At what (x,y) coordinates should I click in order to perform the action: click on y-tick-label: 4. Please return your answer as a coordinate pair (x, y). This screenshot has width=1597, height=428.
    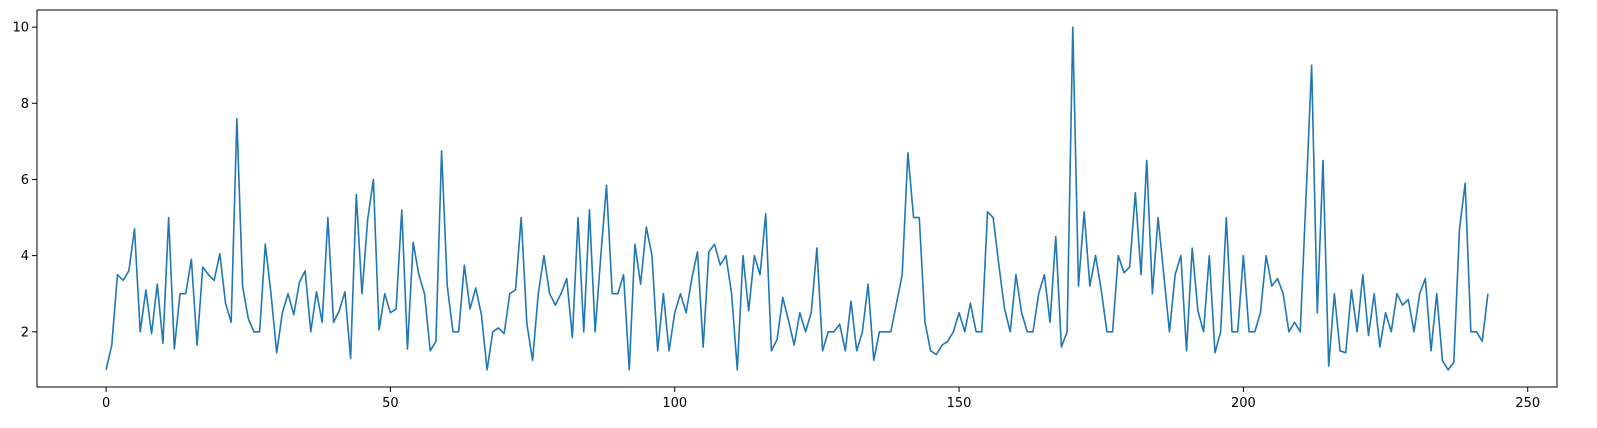
    Looking at the image, I should click on (25, 256).